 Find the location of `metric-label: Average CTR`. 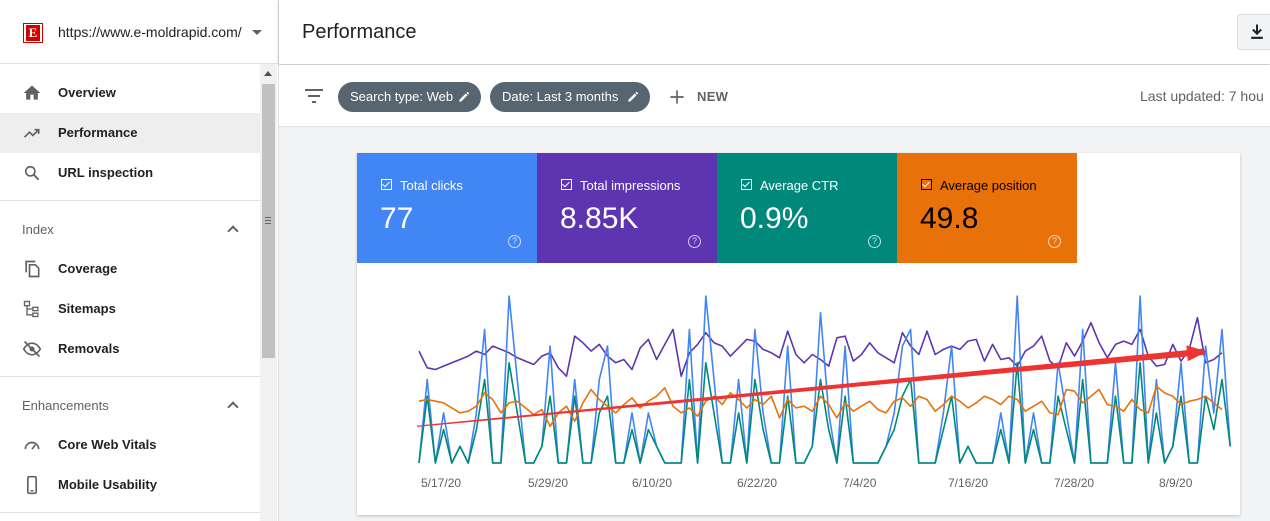

metric-label: Average CTR is located at coordinates (799, 185).